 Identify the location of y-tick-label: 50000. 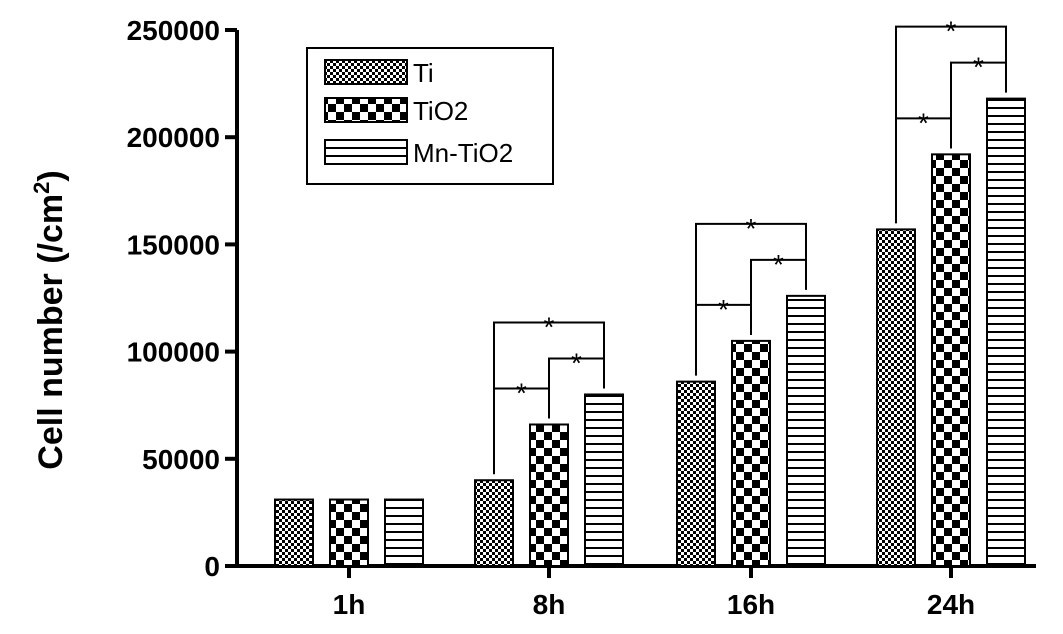
(181, 459).